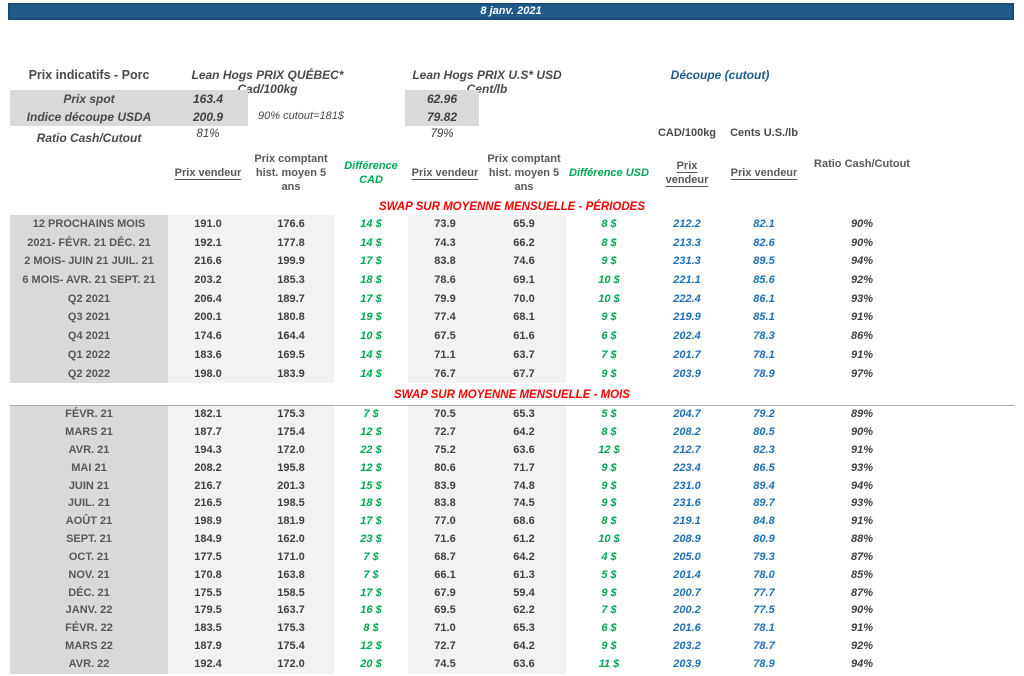 The image size is (1024, 676). I want to click on row-label: 2021- FÉVR. 21 DÉC. 21, so click(89, 243).